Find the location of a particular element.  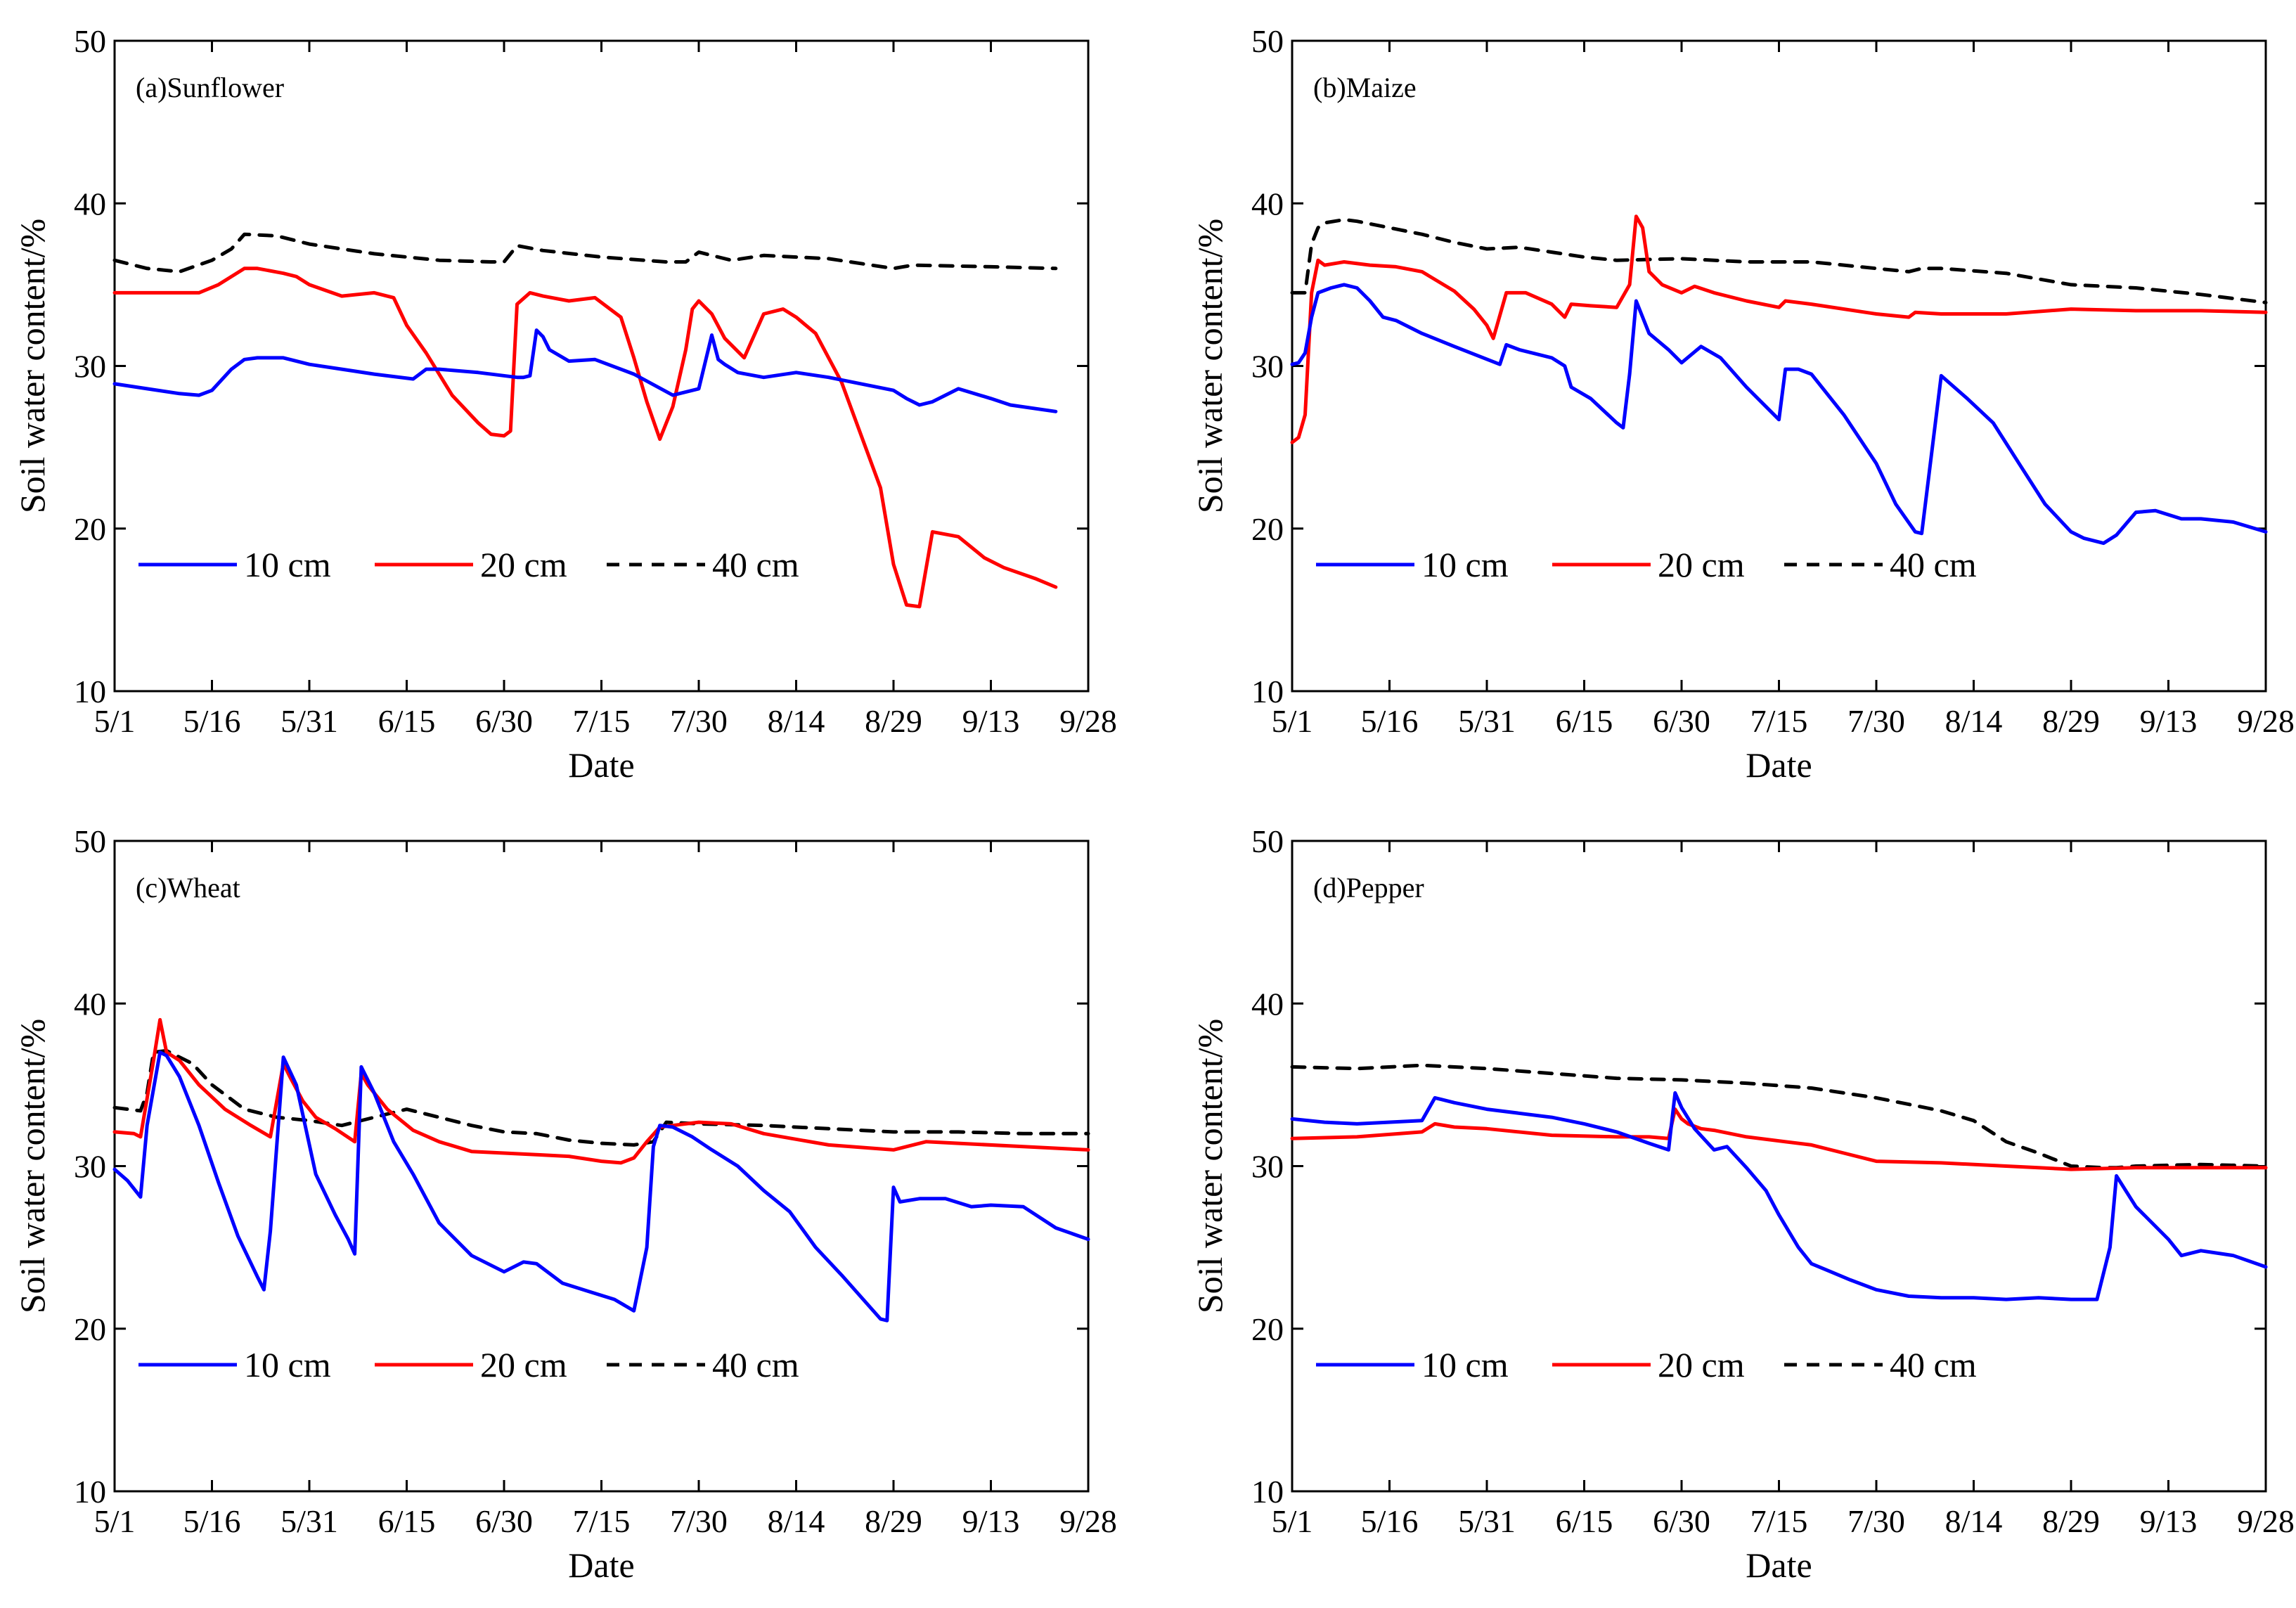

panel-title: (c)Wheat is located at coordinates (188, 887).